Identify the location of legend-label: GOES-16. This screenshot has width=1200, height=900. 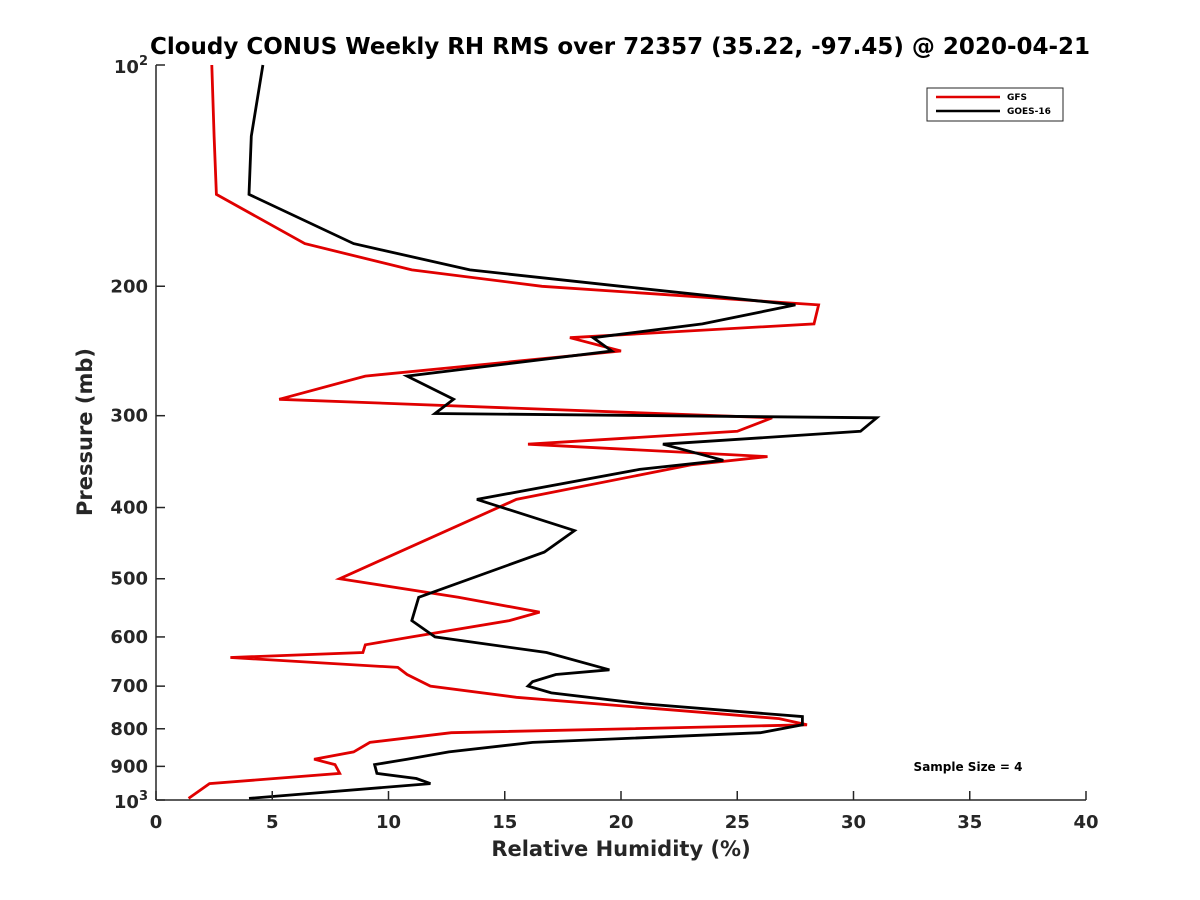
(1029, 112).